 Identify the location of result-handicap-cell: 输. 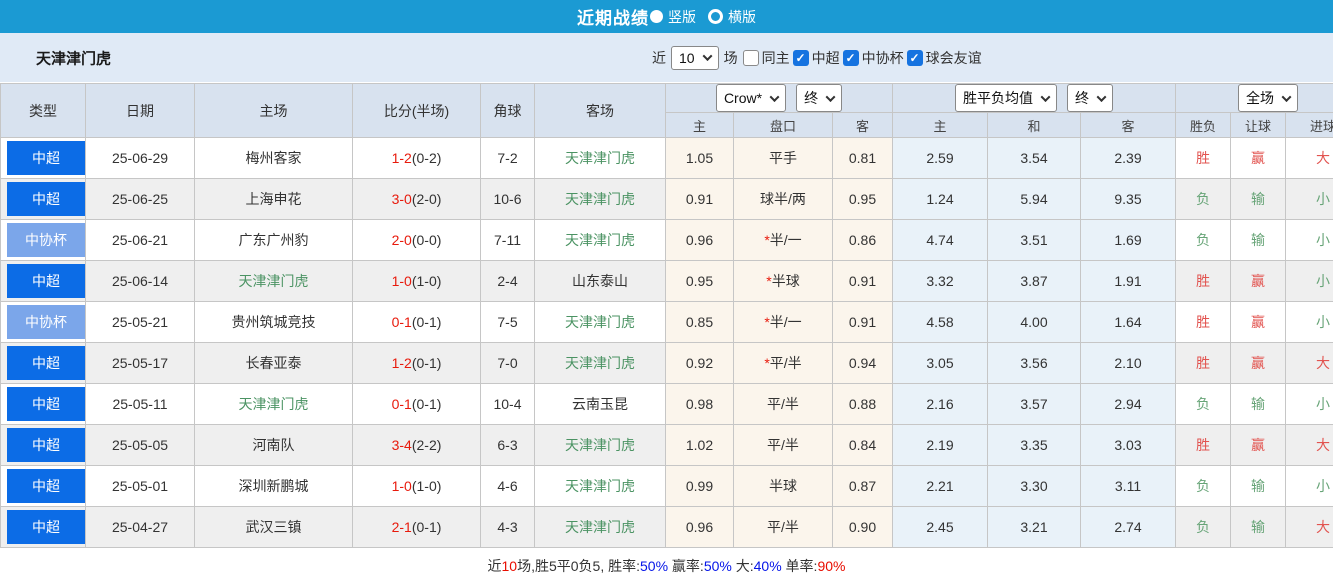
(1258, 199).